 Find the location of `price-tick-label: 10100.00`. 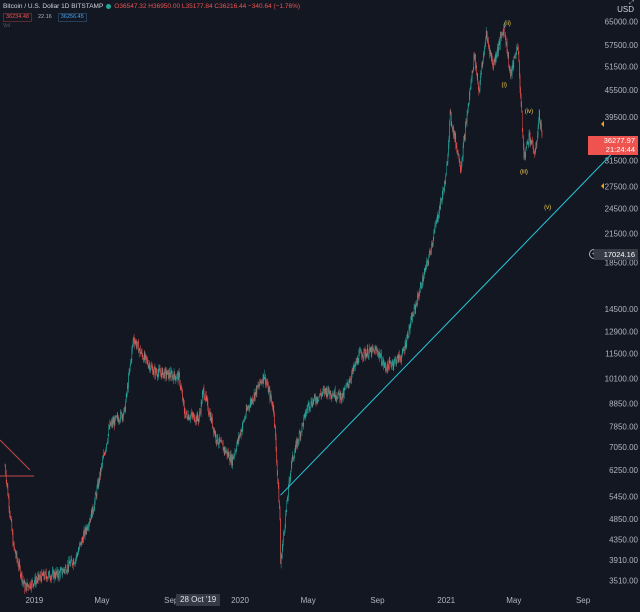

price-tick-label: 10100.00 is located at coordinates (622, 378).